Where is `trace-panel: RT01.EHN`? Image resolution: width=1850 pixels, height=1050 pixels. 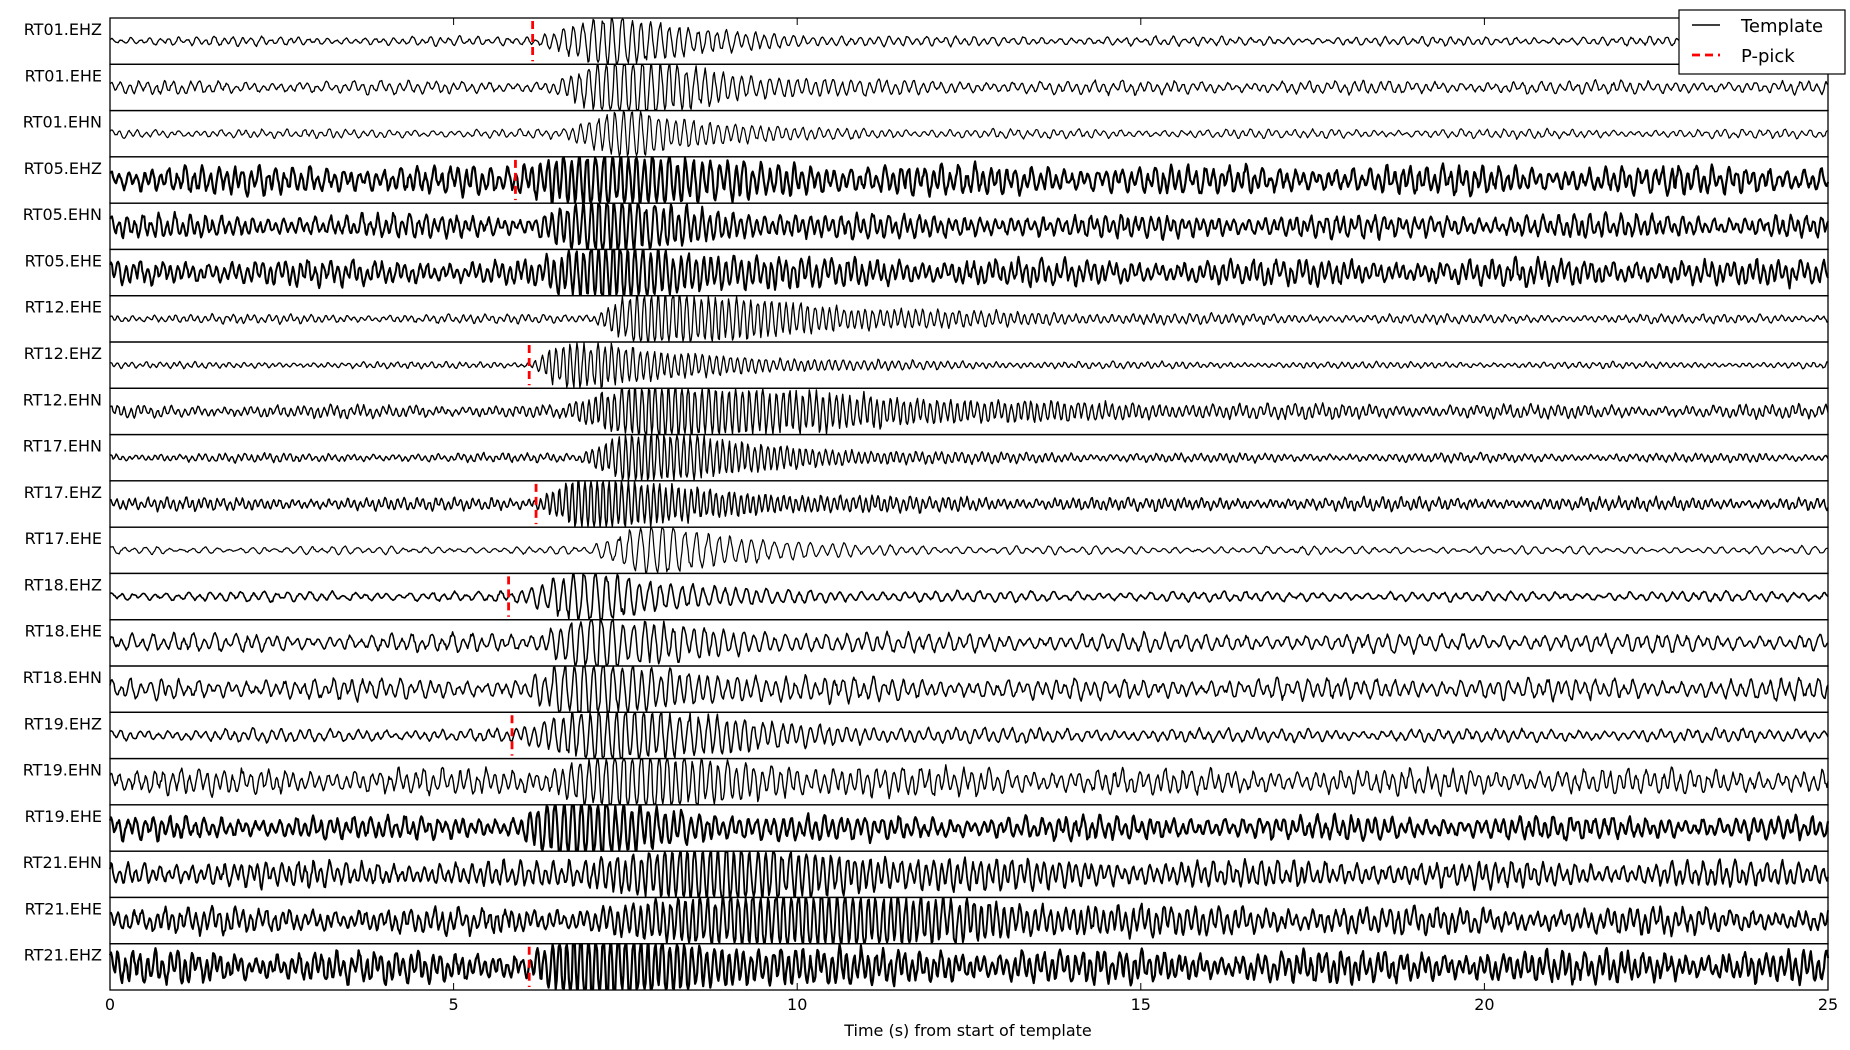
trace-panel: RT01.EHN is located at coordinates (926, 133).